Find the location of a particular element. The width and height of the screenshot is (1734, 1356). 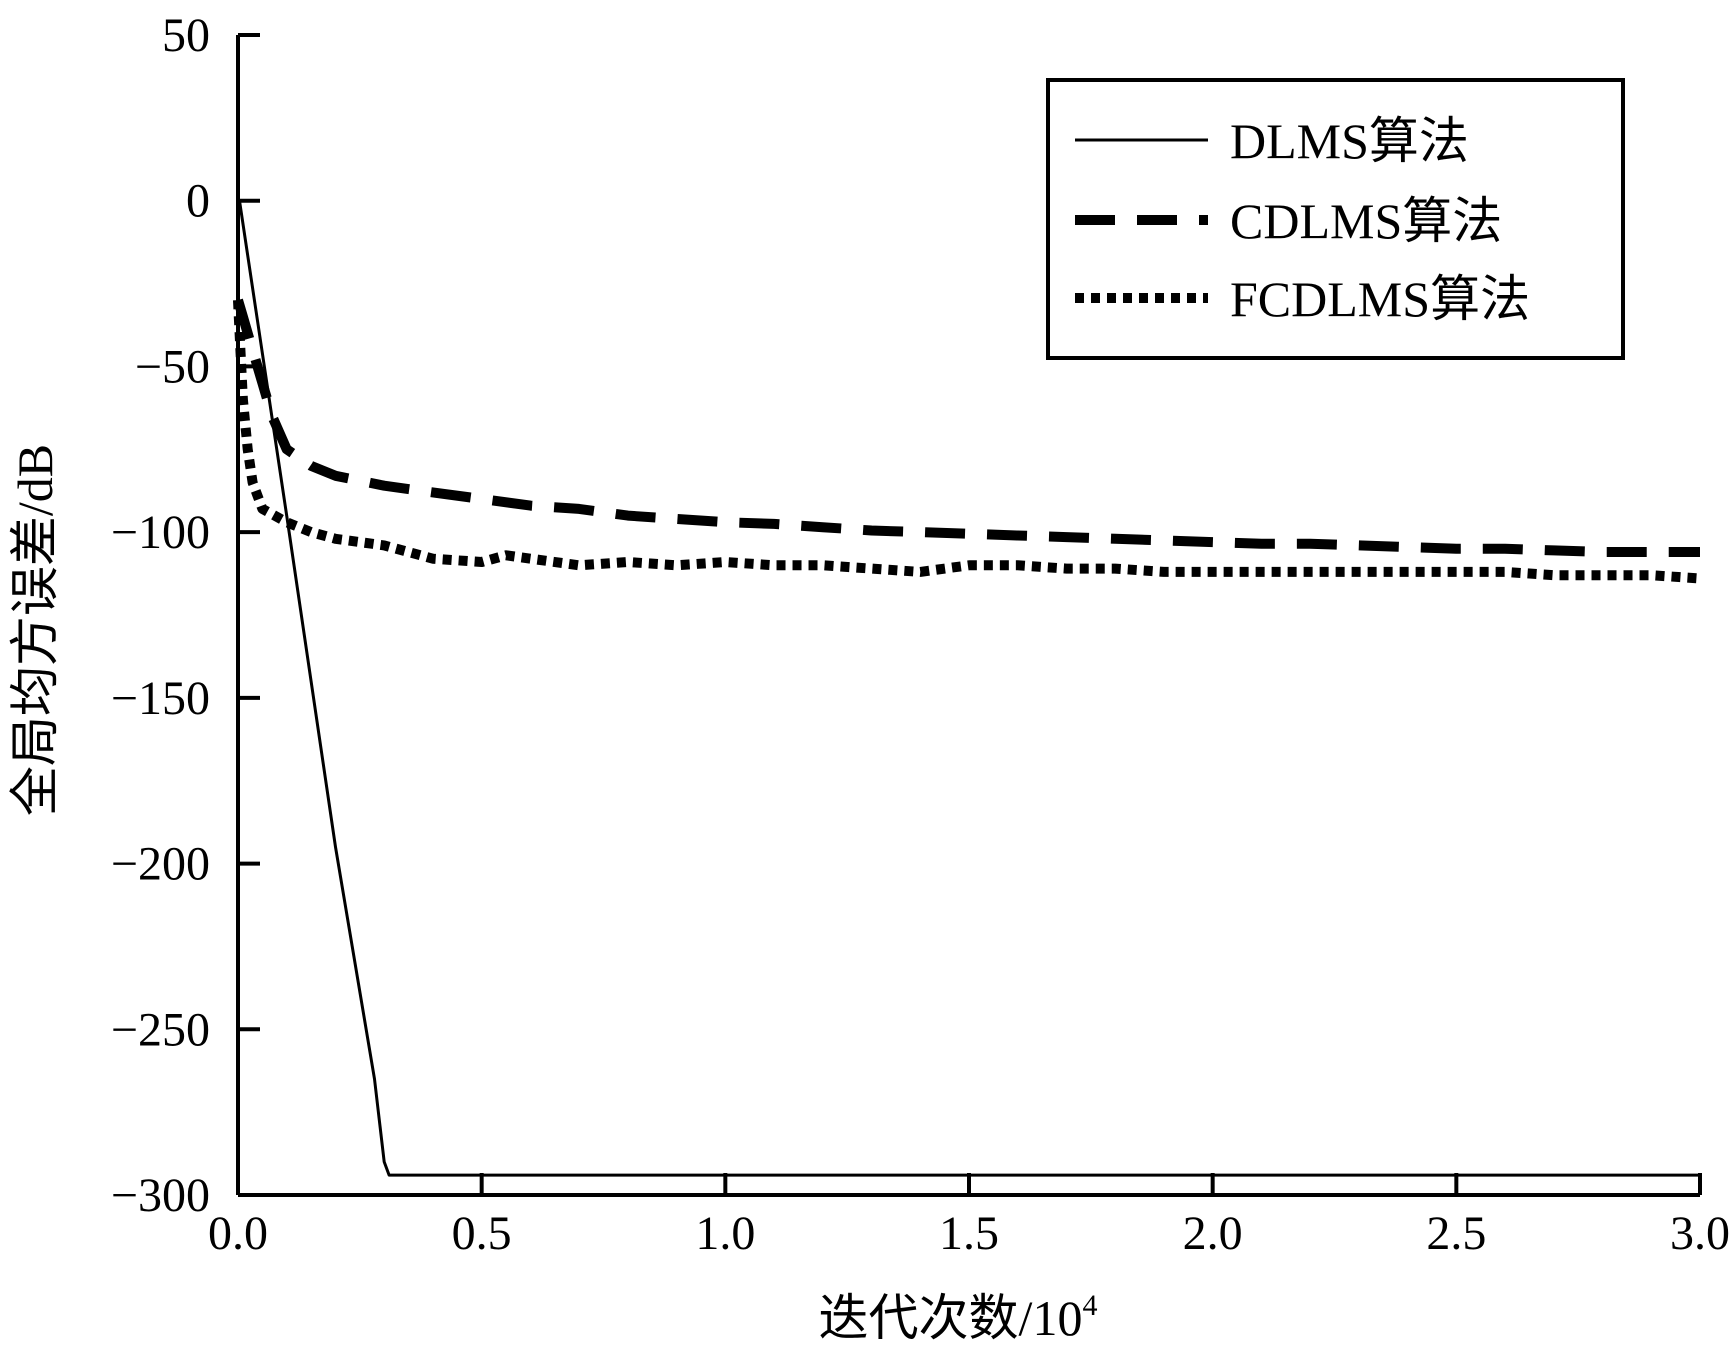

x-axis-title: 迭代次数/104 is located at coordinates (958, 1317).